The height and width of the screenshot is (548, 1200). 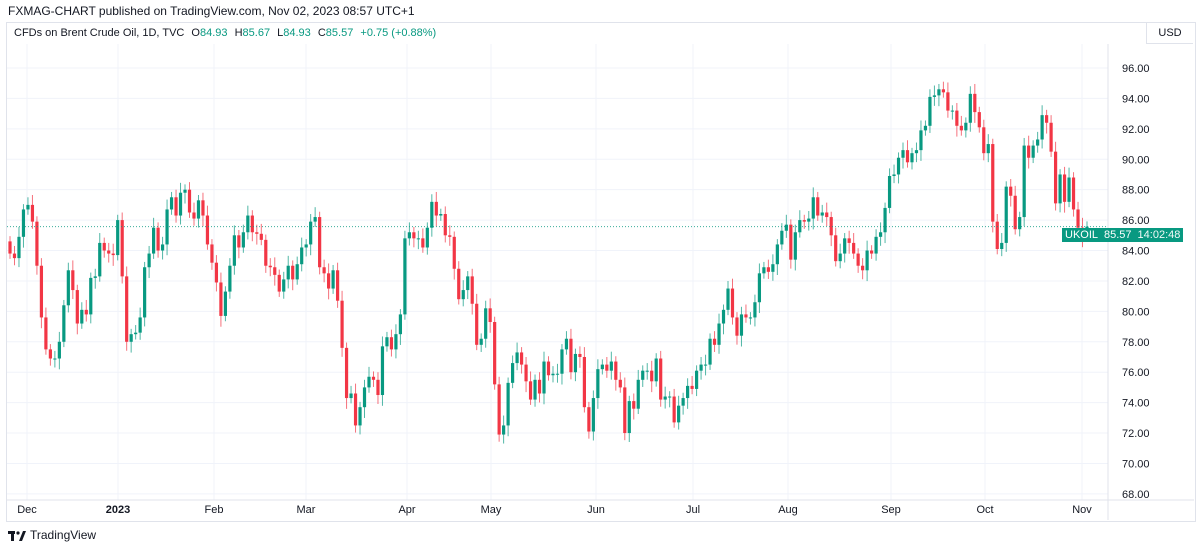 I want to click on y-tick-label: 84.00, so click(x=1136, y=252).